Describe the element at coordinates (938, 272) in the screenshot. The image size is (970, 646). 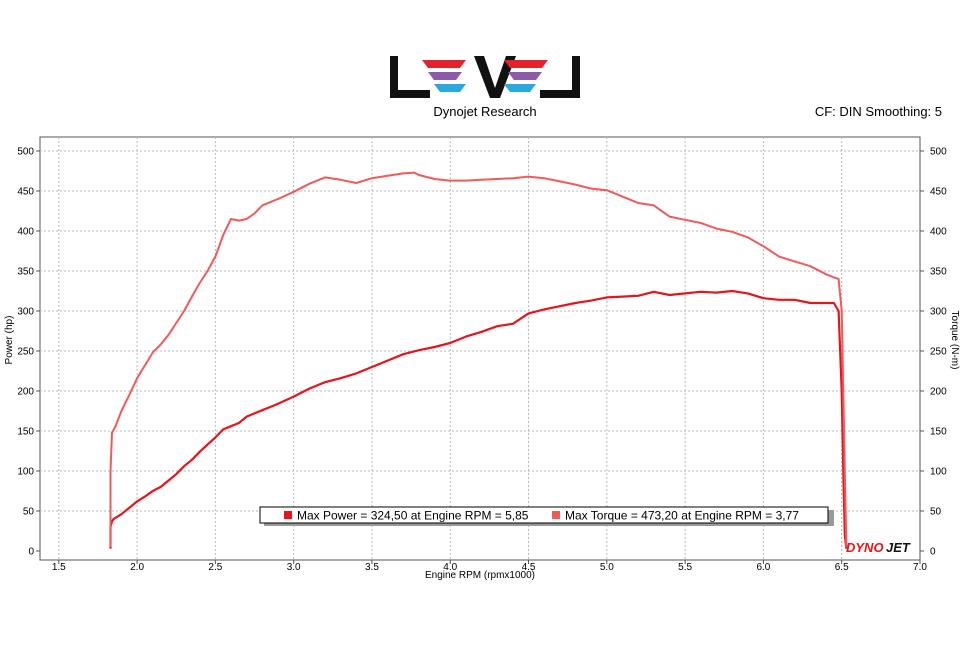
I see `y2-tick-label: 350` at that location.